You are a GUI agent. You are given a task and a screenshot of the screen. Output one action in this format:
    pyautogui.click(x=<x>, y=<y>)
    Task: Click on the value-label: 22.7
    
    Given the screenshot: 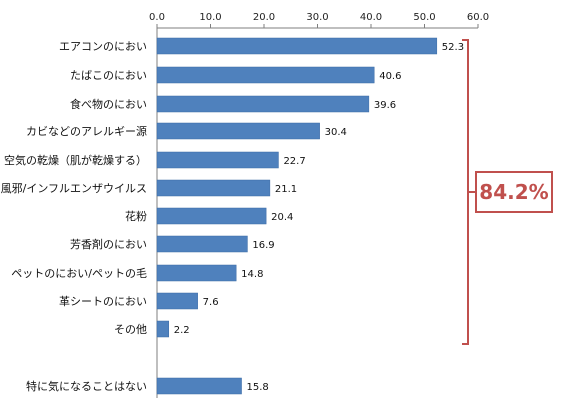 What is the action you would take?
    pyautogui.click(x=294, y=161)
    